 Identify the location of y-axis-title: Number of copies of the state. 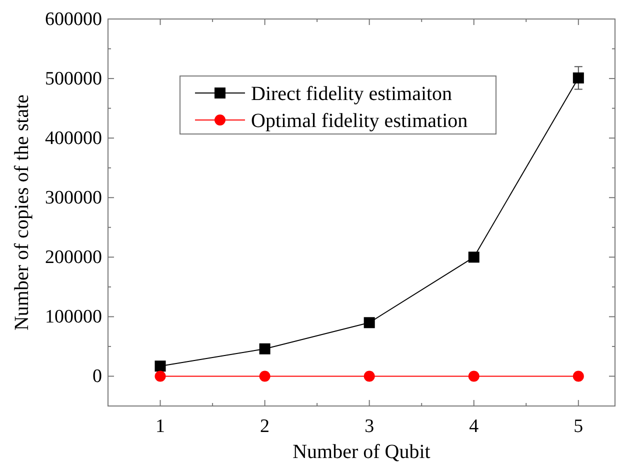
(22, 212).